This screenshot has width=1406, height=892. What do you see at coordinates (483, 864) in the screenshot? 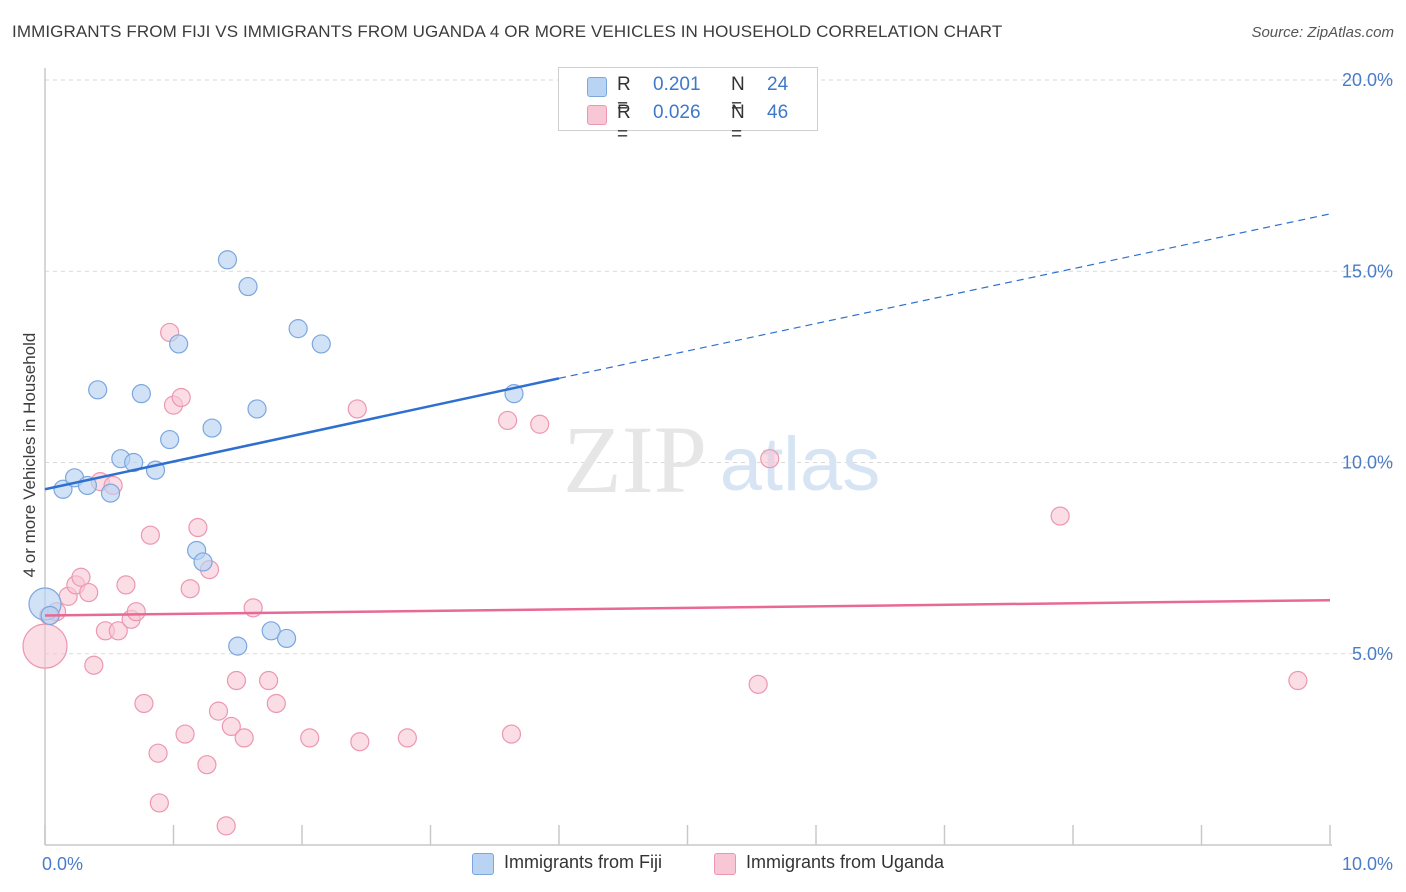
I see `legend-swatch-fiji` at bounding box center [483, 864].